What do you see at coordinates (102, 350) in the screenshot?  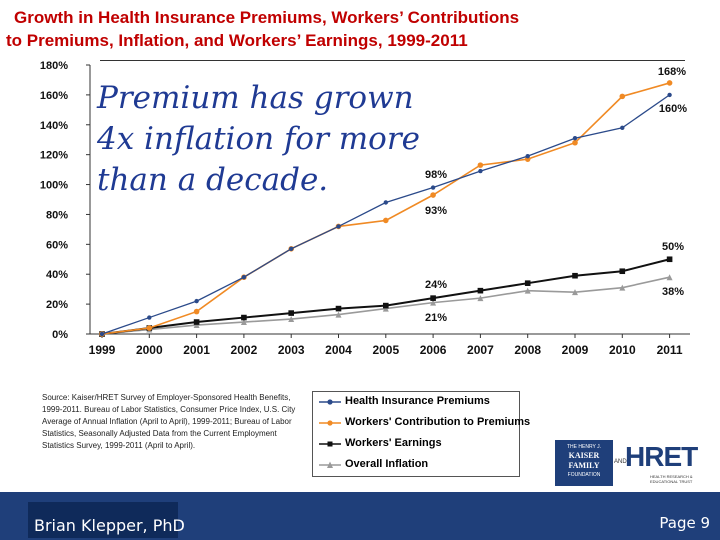 I see `x-tick-label: 1999` at bounding box center [102, 350].